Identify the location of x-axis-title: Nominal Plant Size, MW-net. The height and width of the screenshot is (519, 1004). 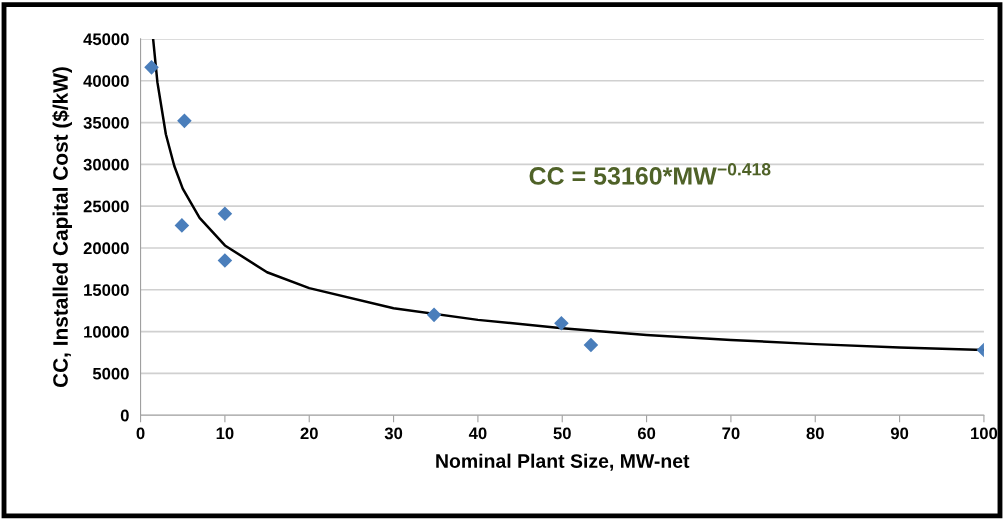
(563, 462).